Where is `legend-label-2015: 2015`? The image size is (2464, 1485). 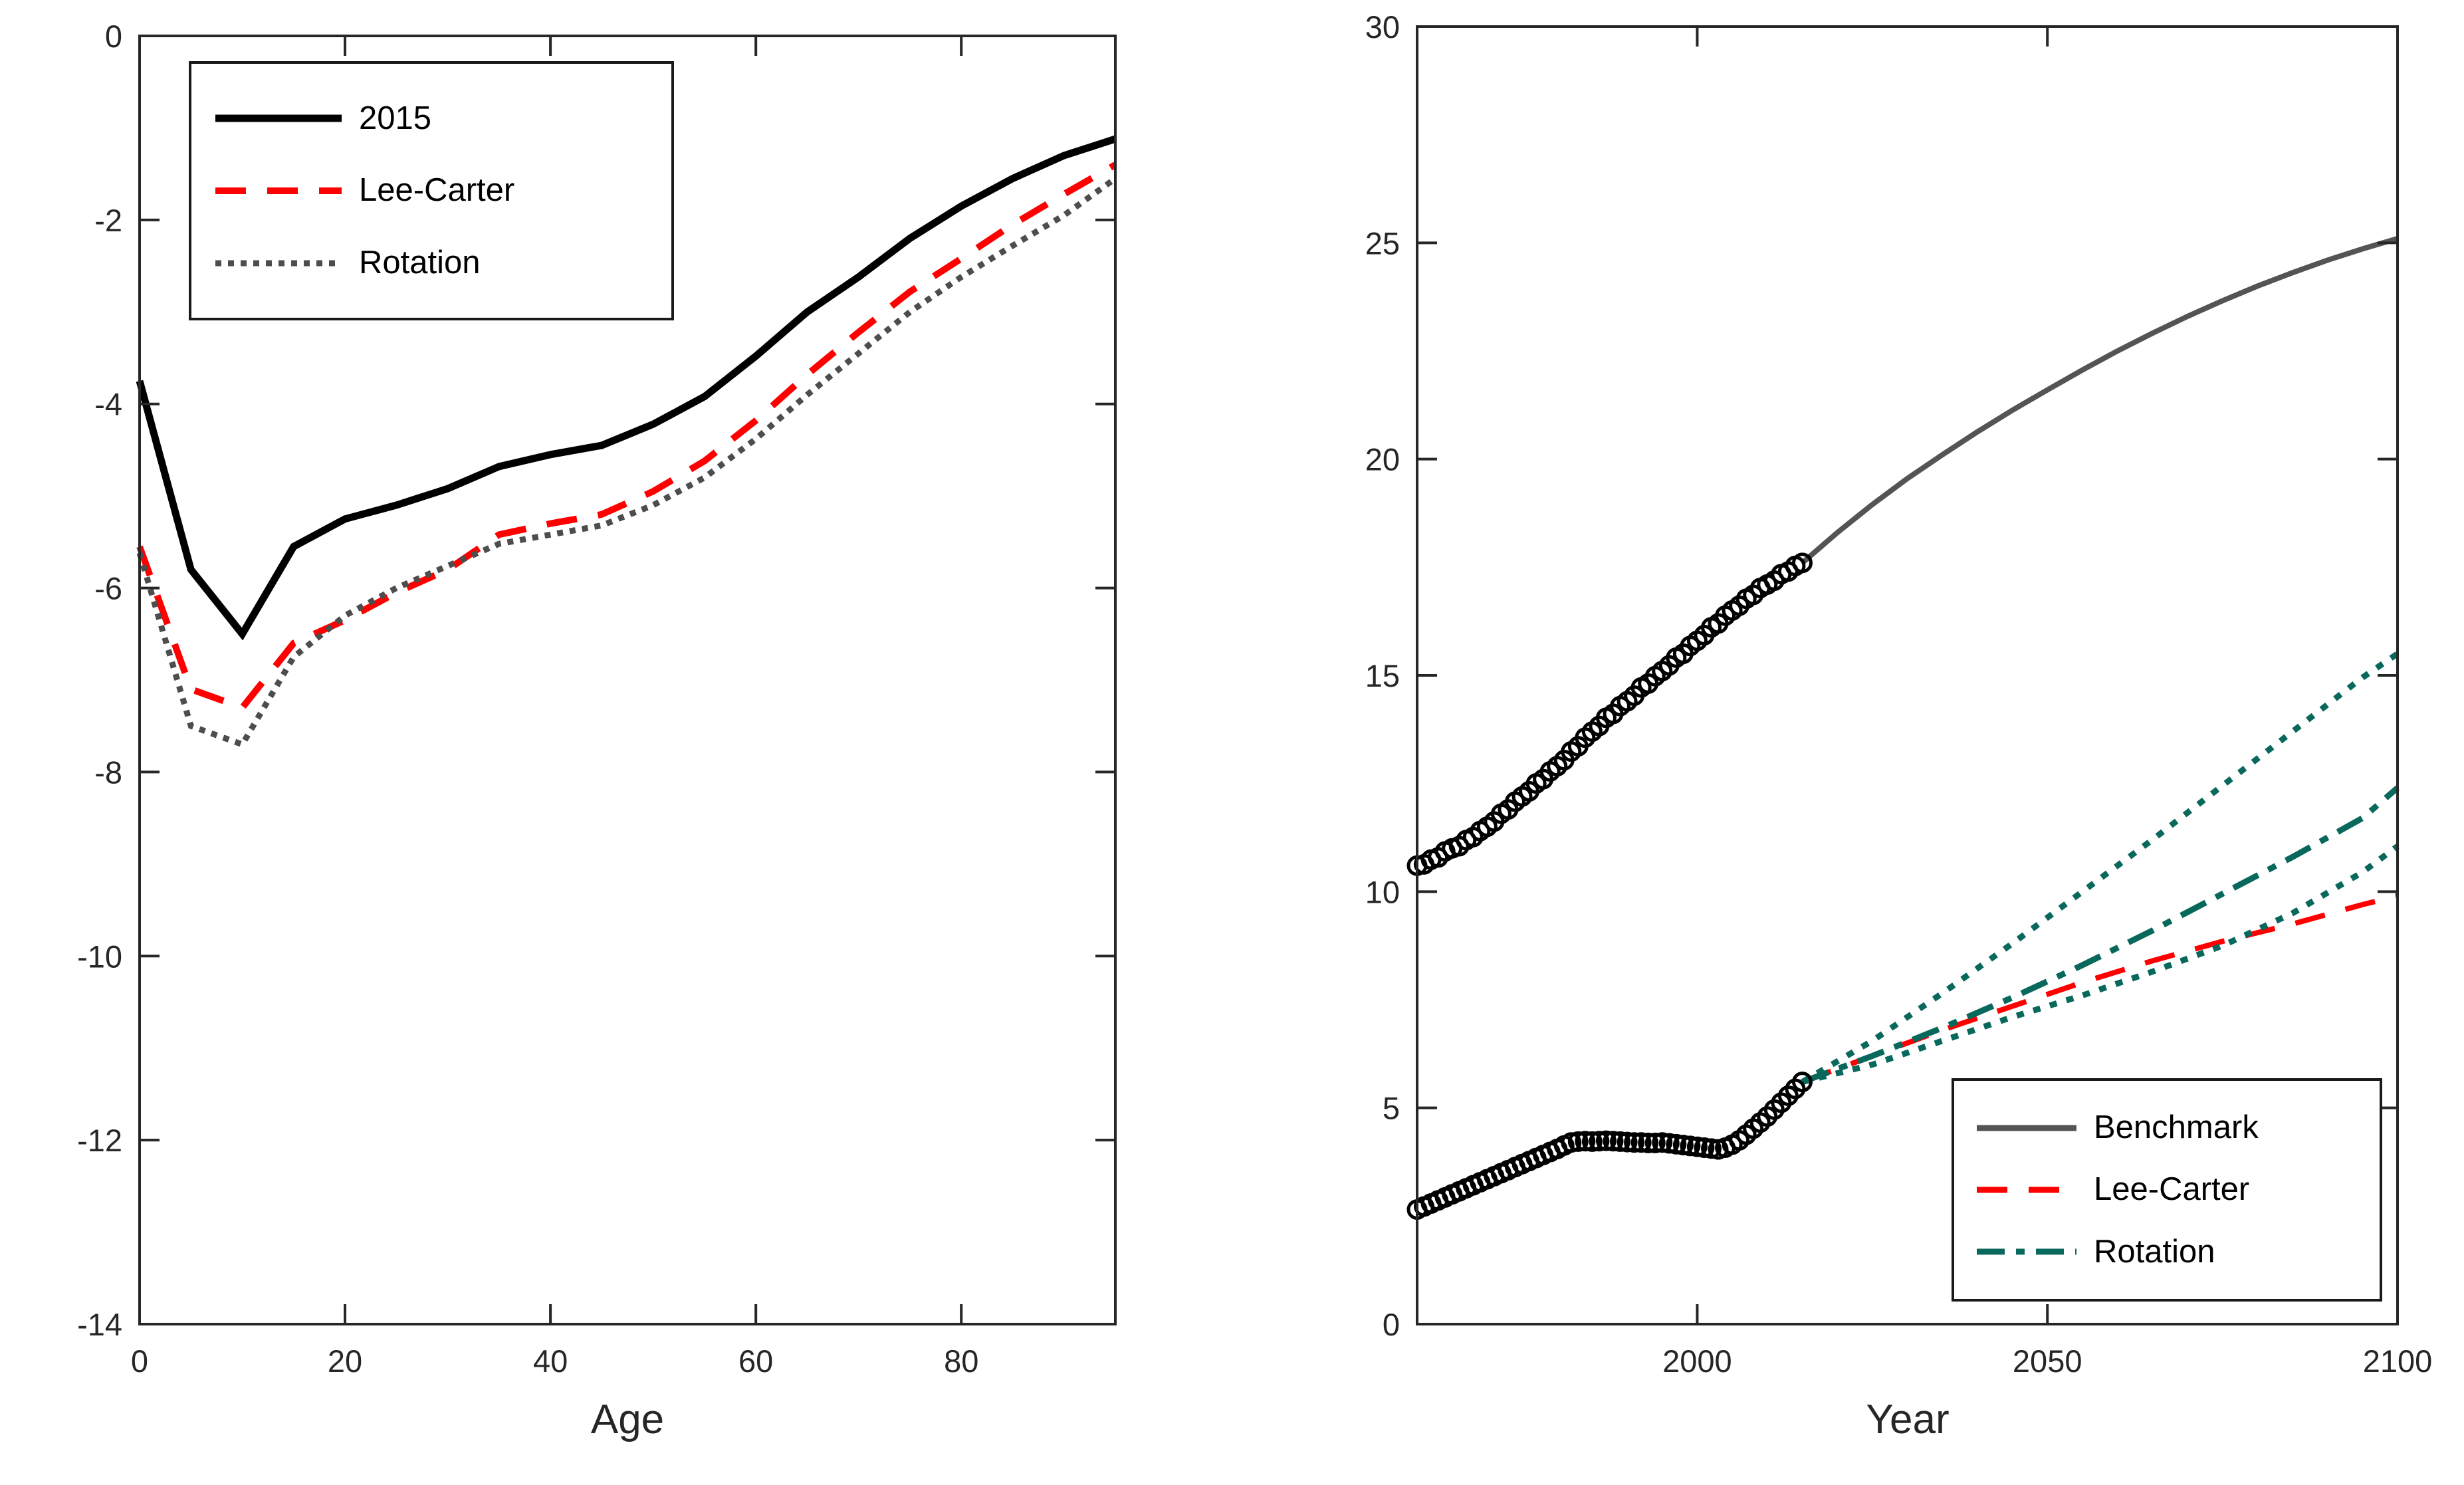
legend-label-2015: 2015 is located at coordinates (395, 118).